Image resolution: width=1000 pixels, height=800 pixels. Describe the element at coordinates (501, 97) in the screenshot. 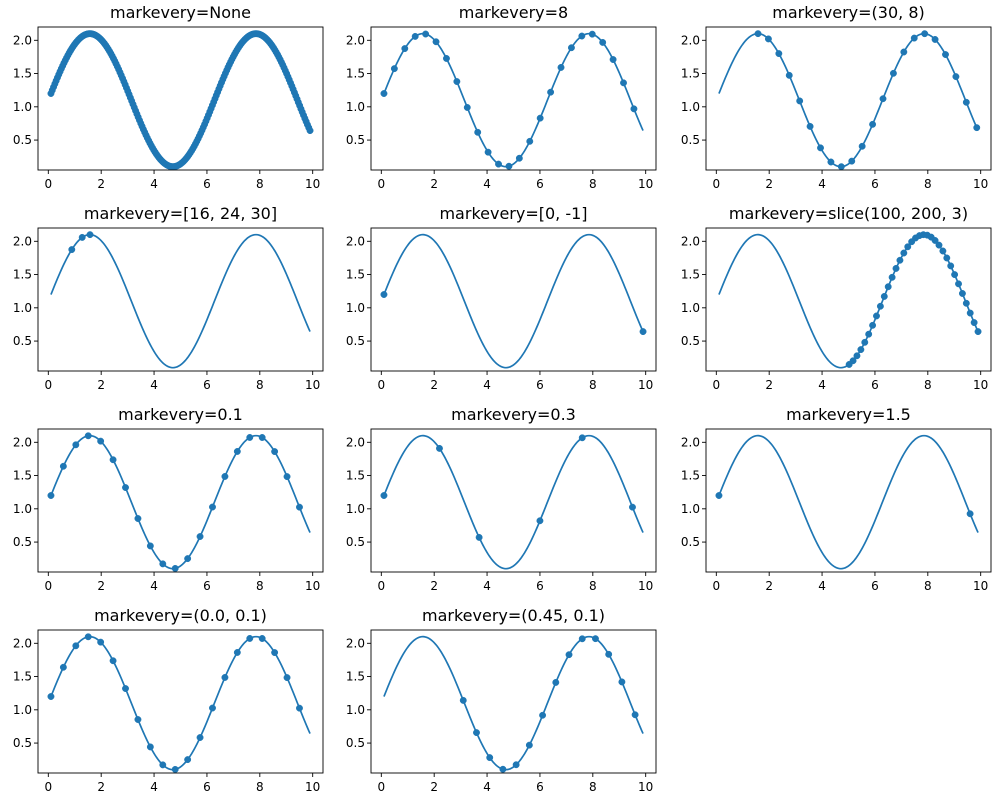

I see `subplot-2: markevery=8 0 2 4 6 8 10 0.5 1.0 1.5 2.0` at that location.